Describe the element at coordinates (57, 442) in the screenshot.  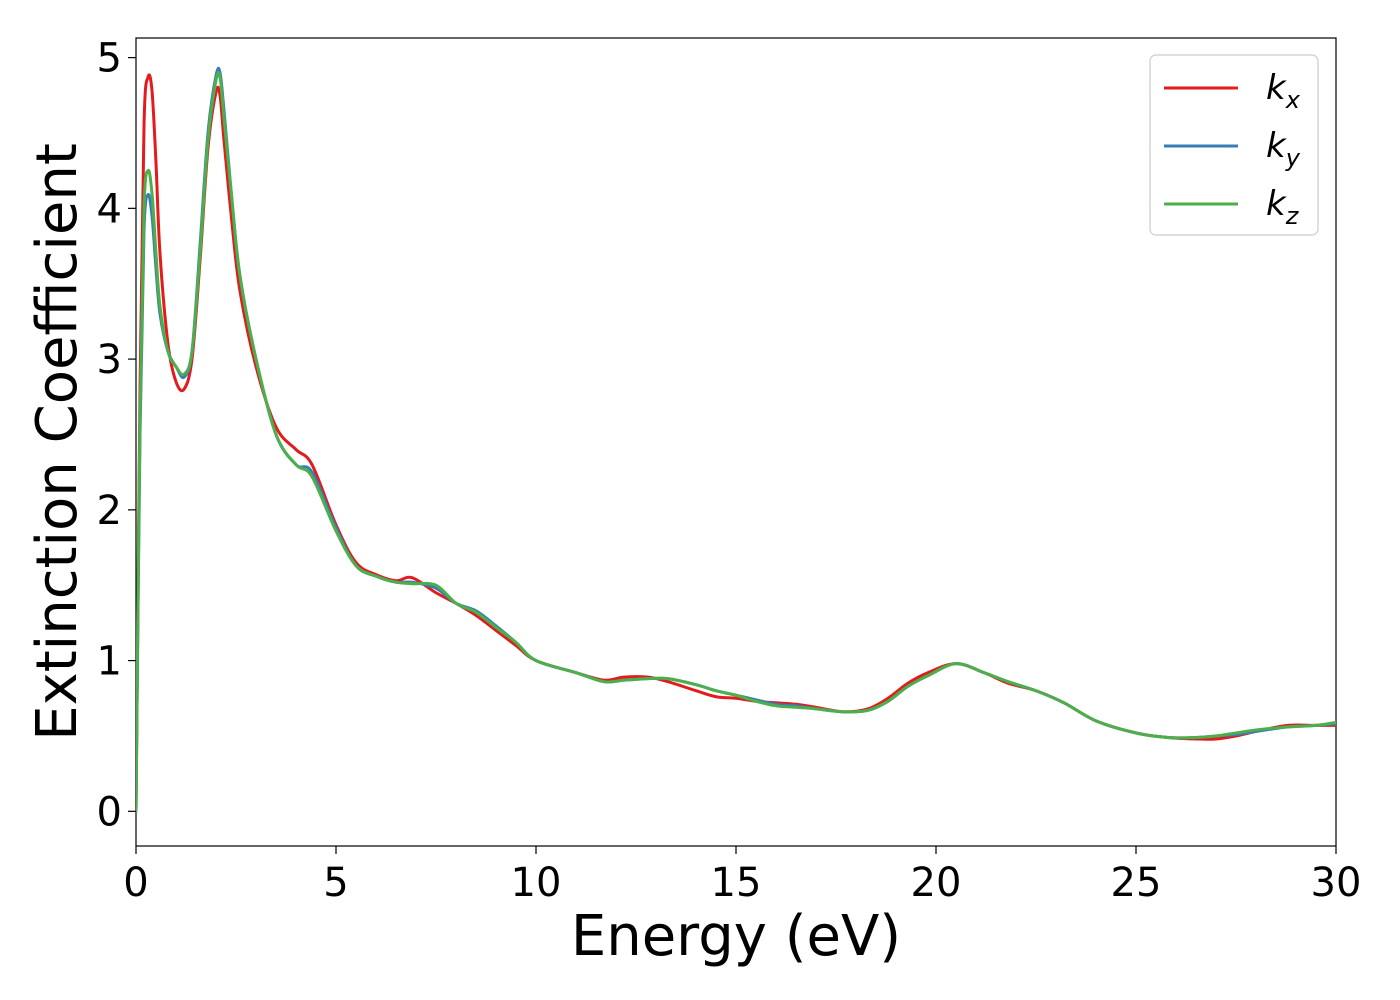
I see `y-axis-label: Extinction Coefficient` at that location.